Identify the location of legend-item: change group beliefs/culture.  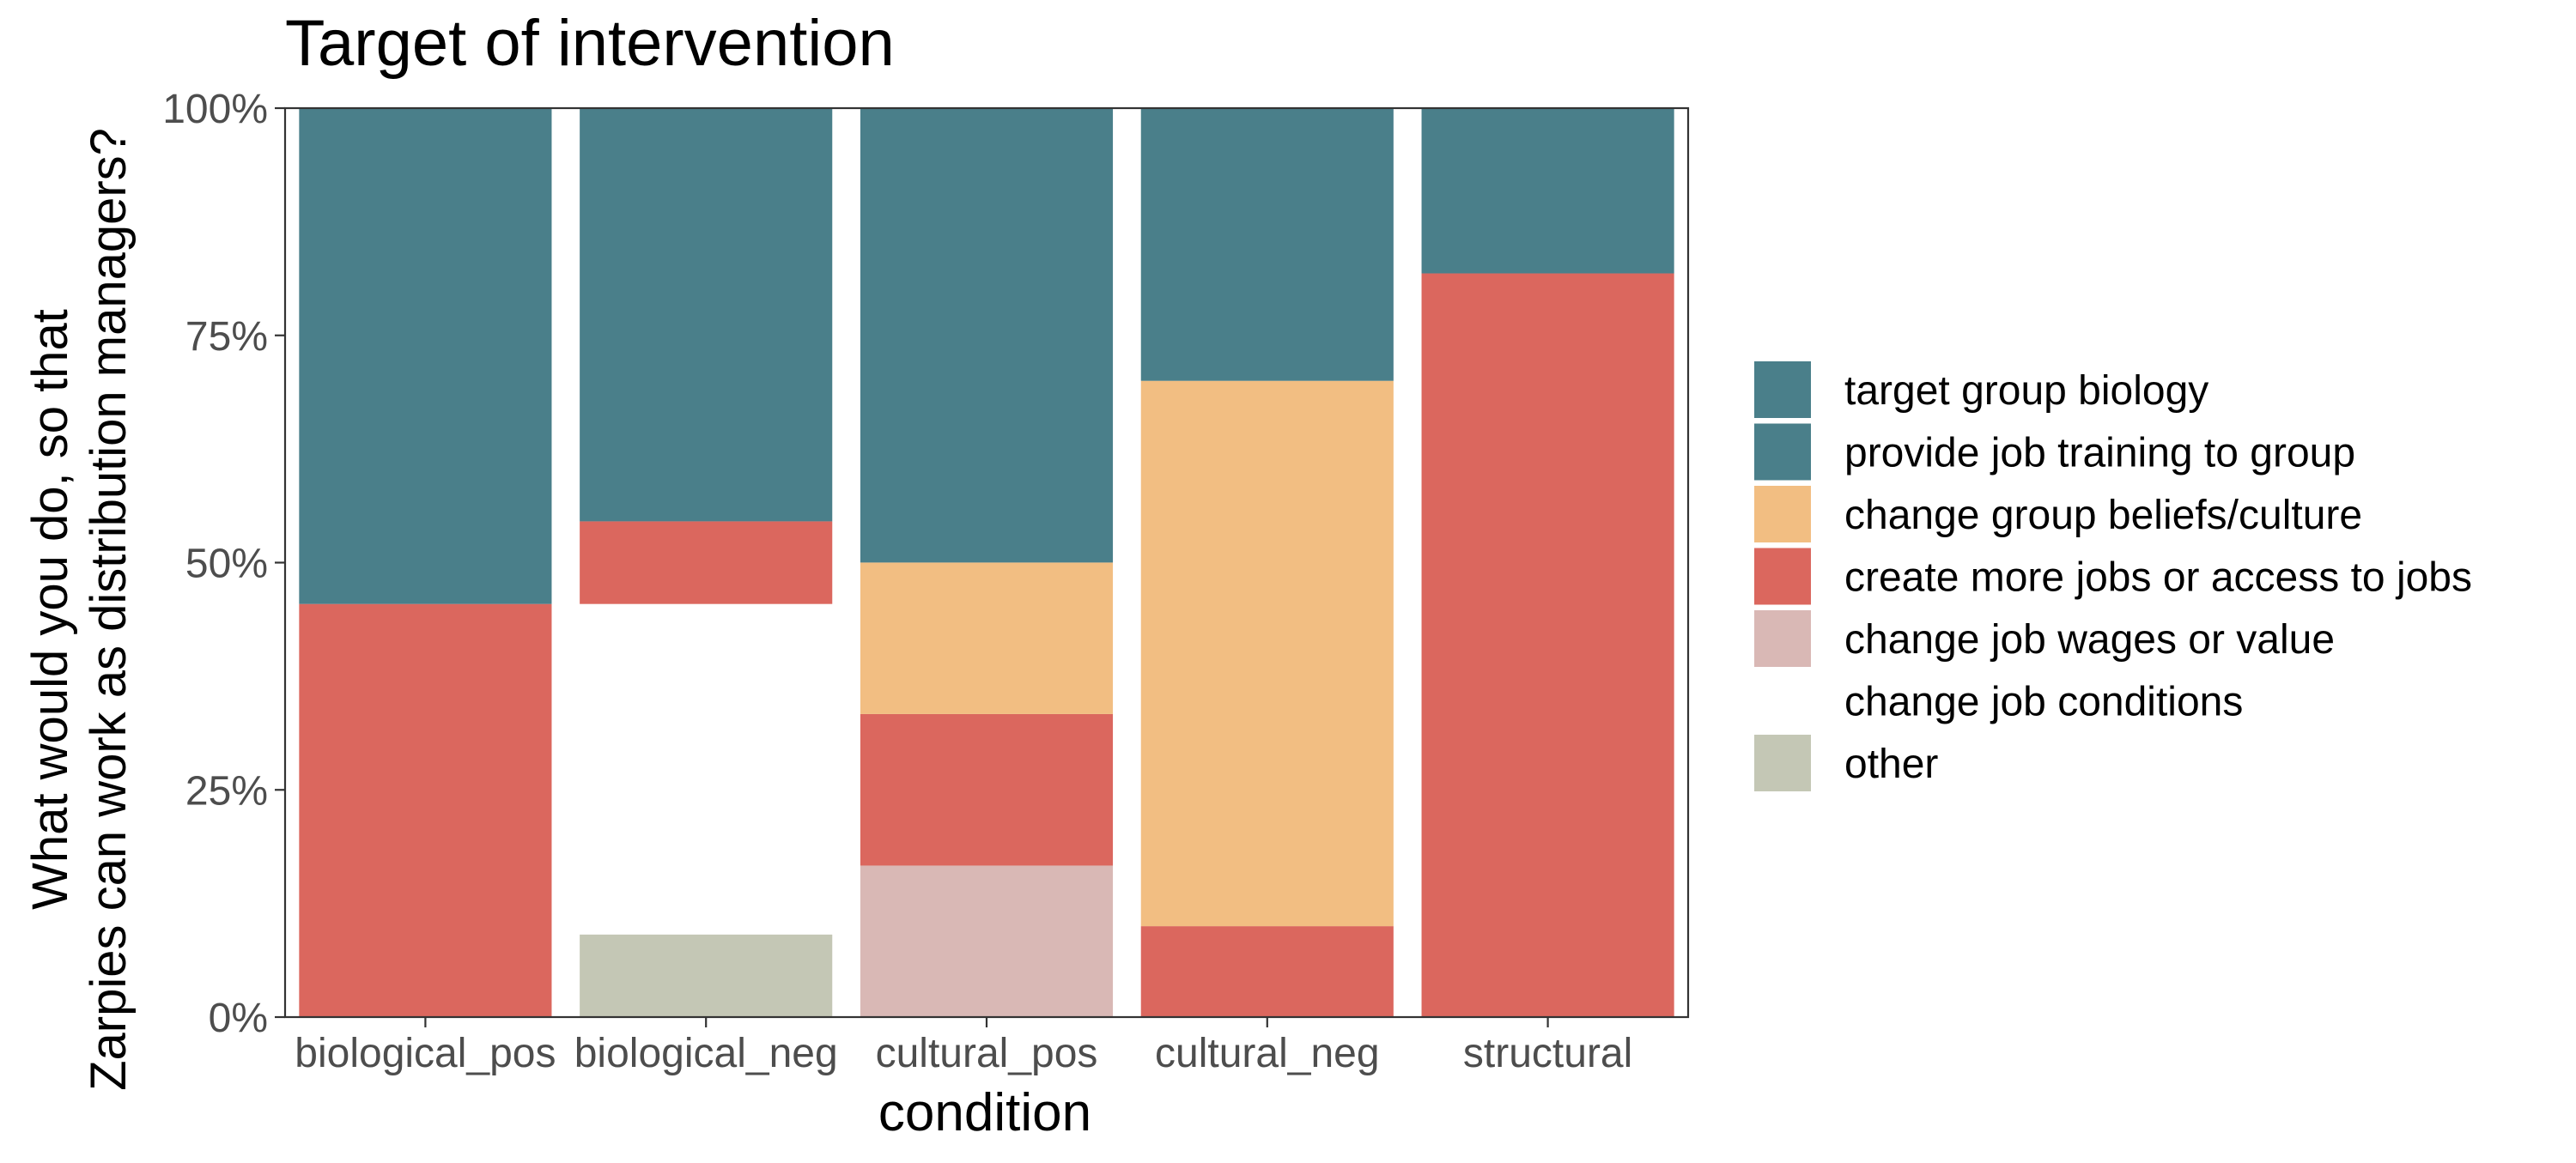
(2057, 514).